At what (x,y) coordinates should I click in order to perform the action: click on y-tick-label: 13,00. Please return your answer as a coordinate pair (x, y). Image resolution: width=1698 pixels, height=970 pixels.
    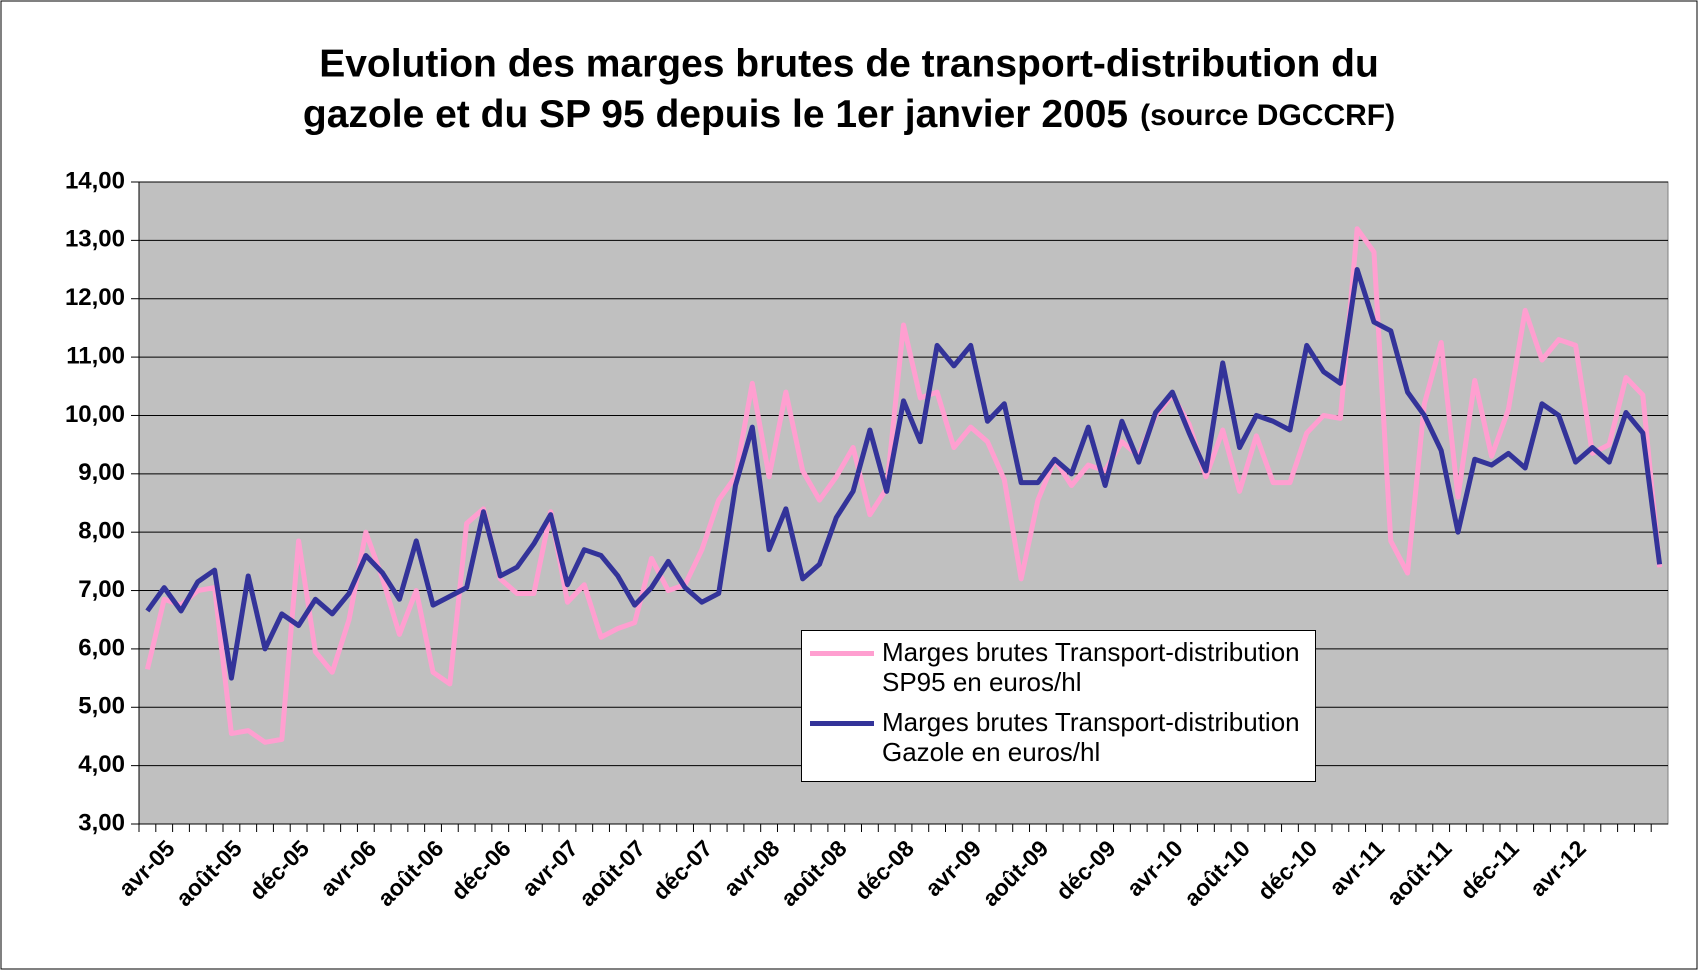
    Looking at the image, I should click on (95, 239).